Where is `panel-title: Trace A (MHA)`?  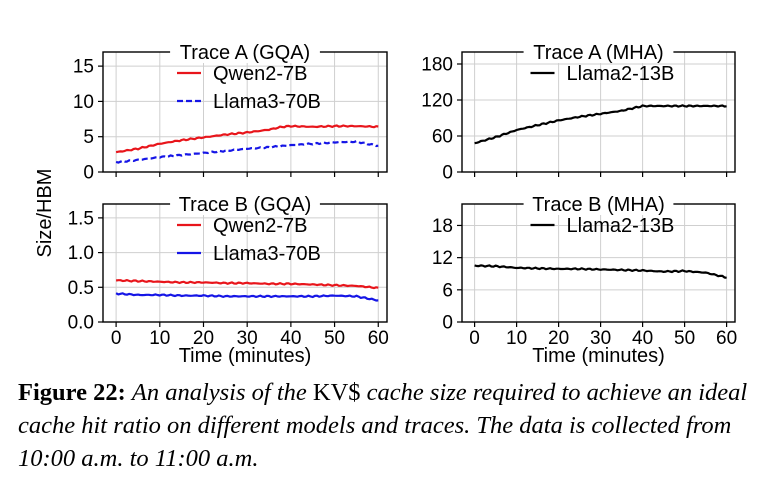
panel-title: Trace A (MHA) is located at coordinates (598, 53).